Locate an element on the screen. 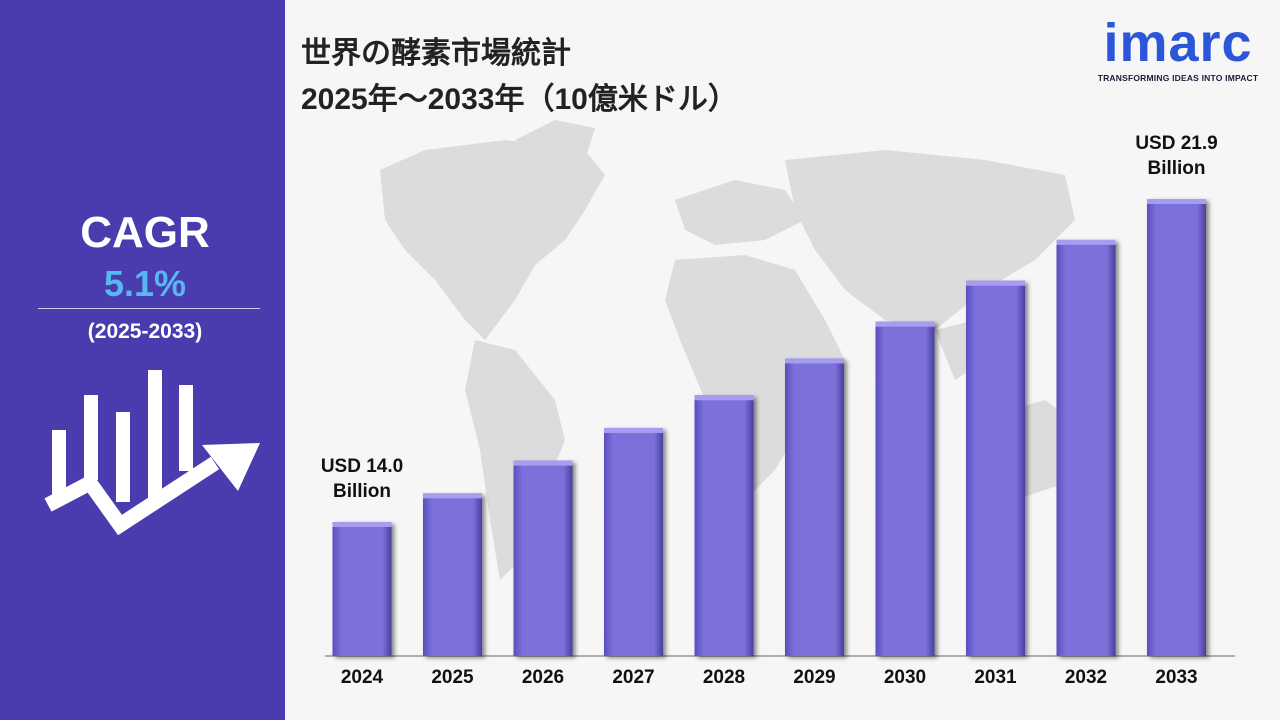 The width and height of the screenshot is (1280, 720). data-label: USD 14.0 is located at coordinates (362, 466).